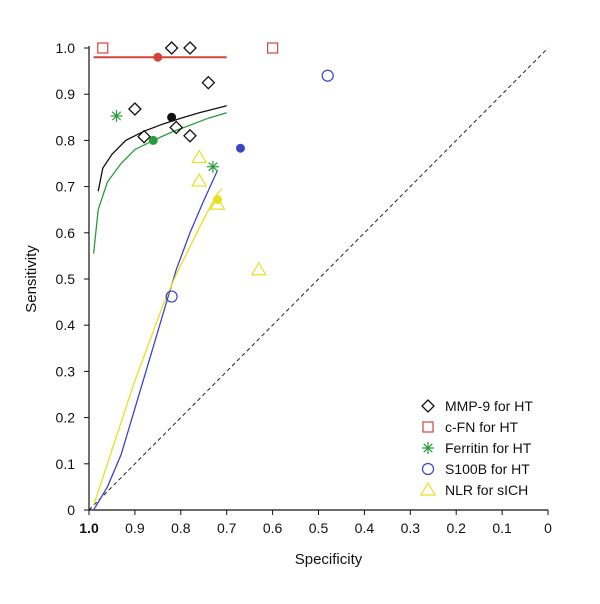  I want to click on summary-point-triangle, so click(218, 200).